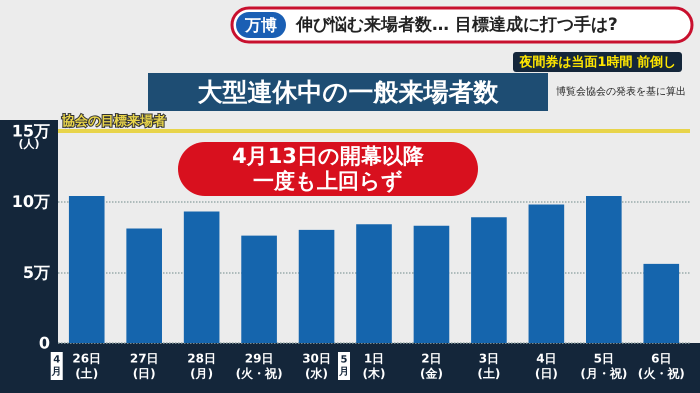 Image resolution: width=700 pixels, height=393 pixels. I want to click on x-tick-label: 5日(月・祝), so click(604, 366).